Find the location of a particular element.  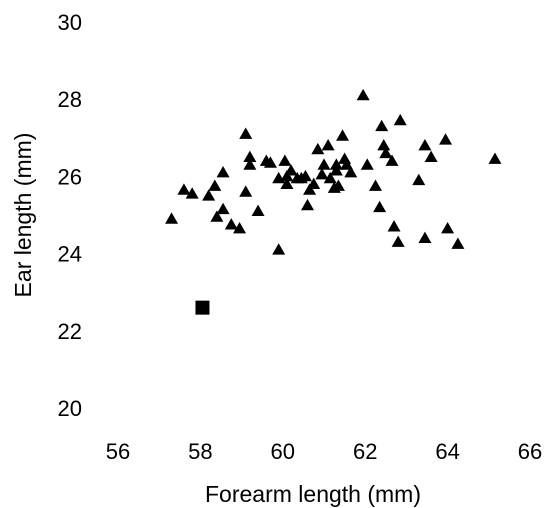

y-tick-label: 24 is located at coordinates (70, 254).